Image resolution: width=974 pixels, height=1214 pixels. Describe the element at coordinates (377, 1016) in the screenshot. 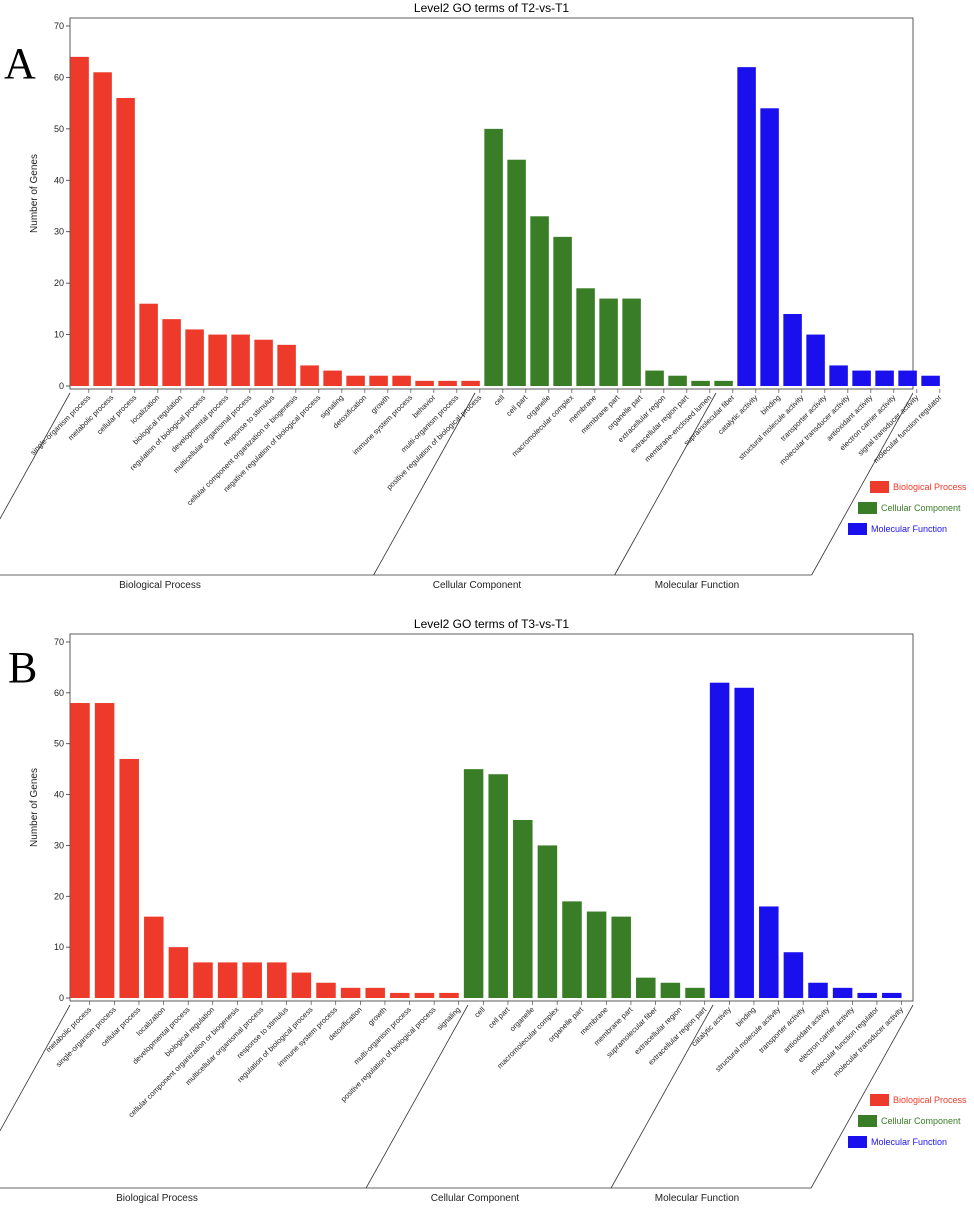

I see `x-category-label: growth` at that location.